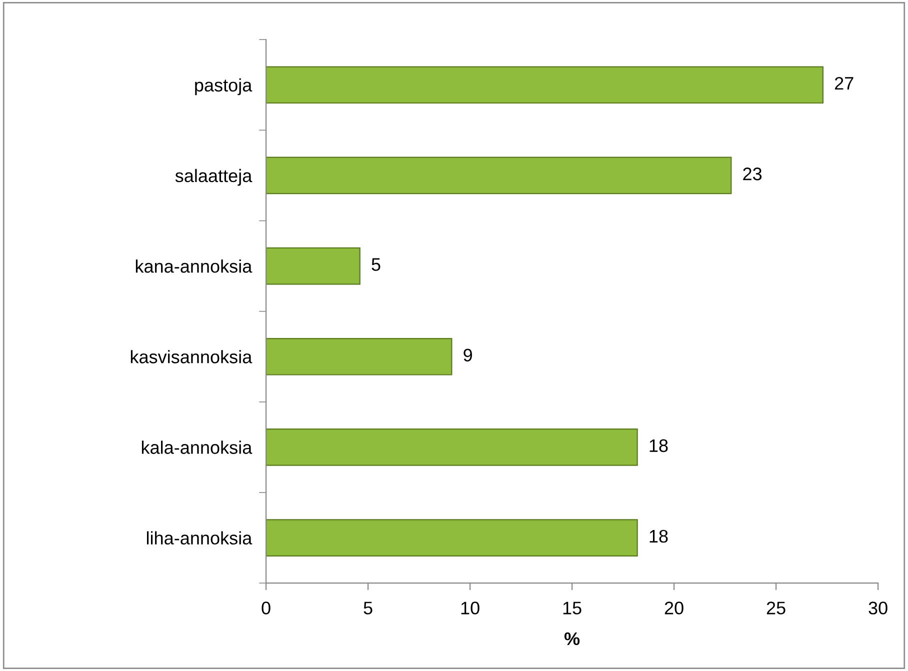 This screenshot has width=908, height=671. What do you see at coordinates (468, 355) in the screenshot?
I see `data-label: 9` at bounding box center [468, 355].